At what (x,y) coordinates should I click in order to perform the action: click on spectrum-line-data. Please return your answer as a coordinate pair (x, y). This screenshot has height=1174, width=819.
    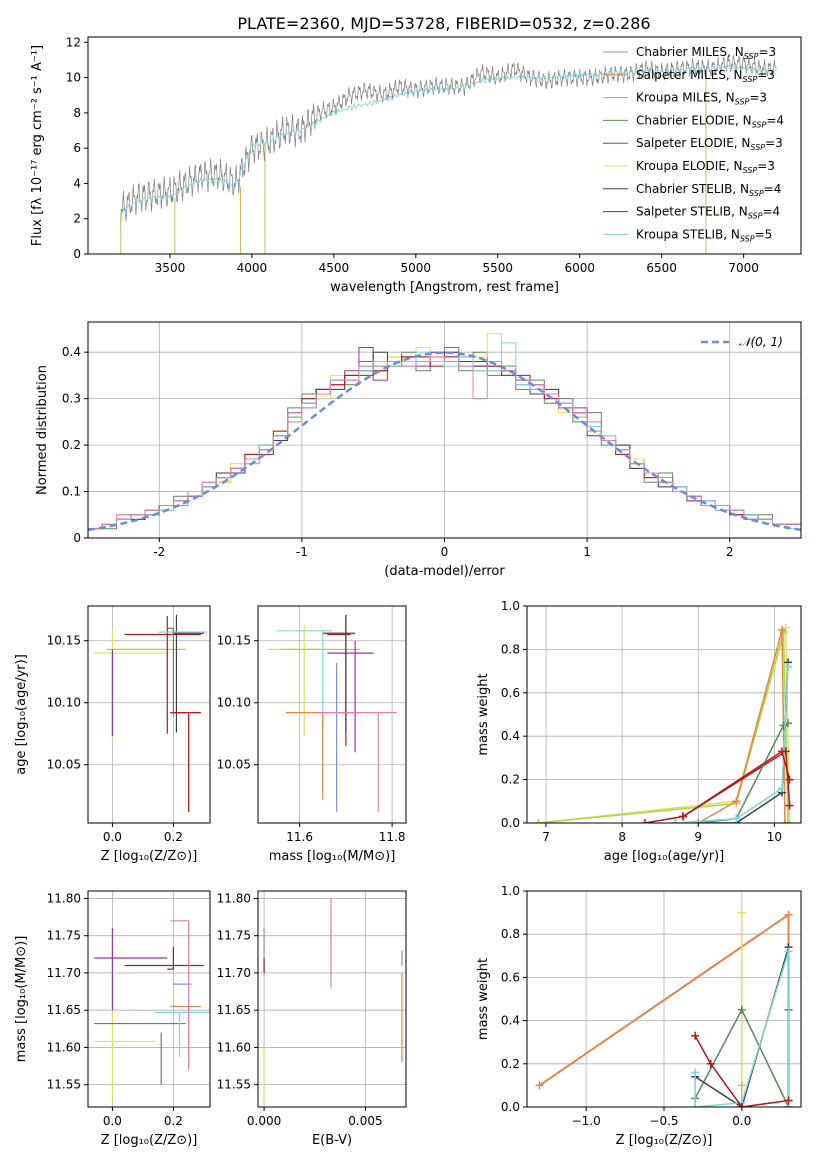
    Looking at the image, I should click on (448, 139).